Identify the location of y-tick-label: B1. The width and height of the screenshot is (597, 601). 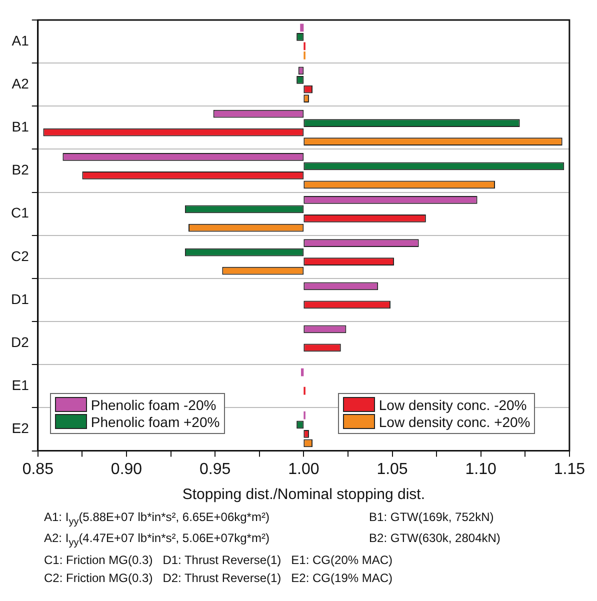
(21, 126).